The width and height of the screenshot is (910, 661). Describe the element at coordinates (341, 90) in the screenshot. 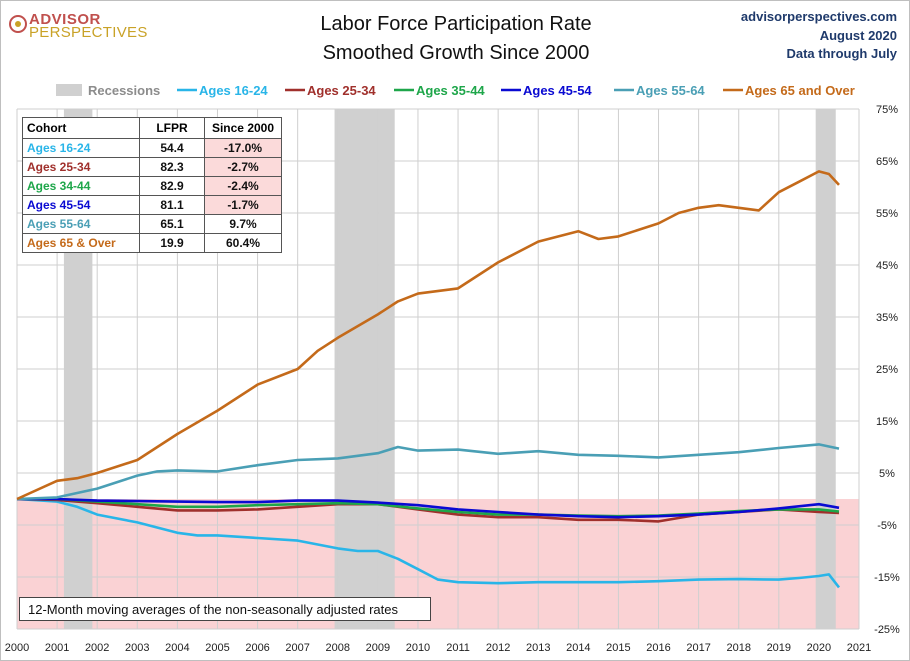

I see `legend-label: Ages 25-34` at that location.